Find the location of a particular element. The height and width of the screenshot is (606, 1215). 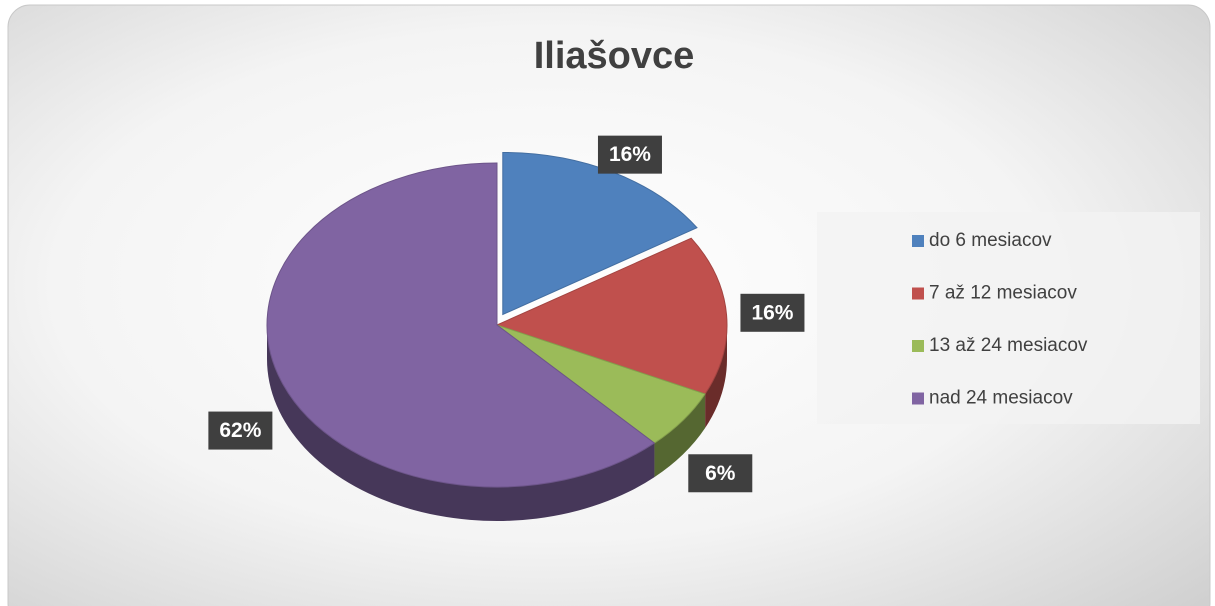

legend-box is located at coordinates (1008, 318).